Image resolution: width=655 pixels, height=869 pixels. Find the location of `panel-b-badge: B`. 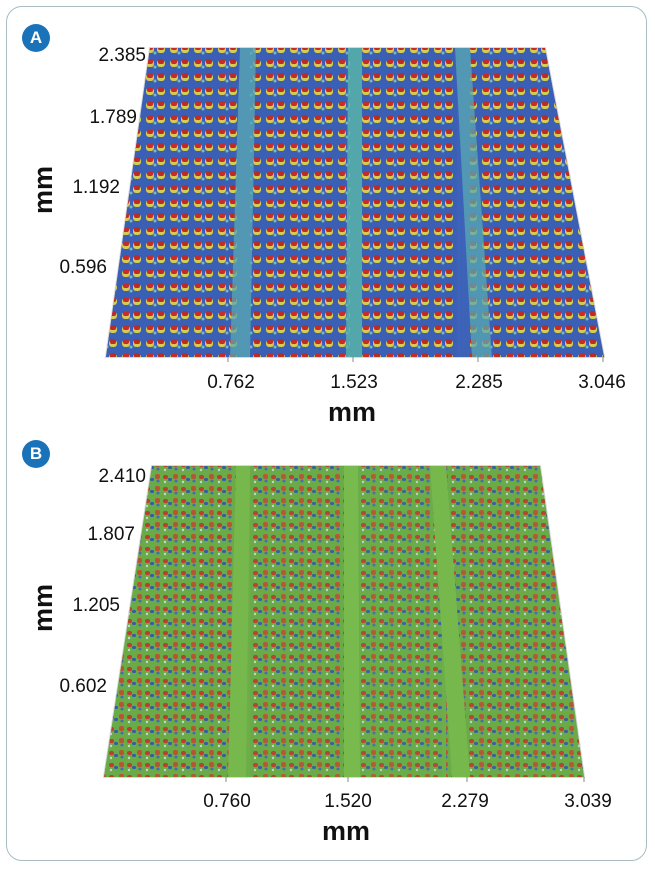

panel-b-badge: B is located at coordinates (36, 454).